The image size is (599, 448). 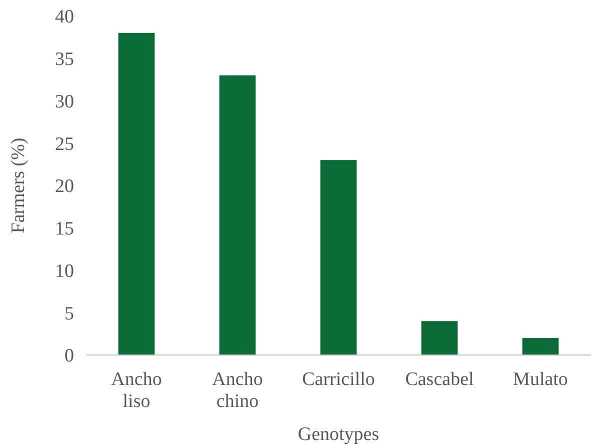 I want to click on x-axis-title: Genotypes, so click(x=339, y=434).